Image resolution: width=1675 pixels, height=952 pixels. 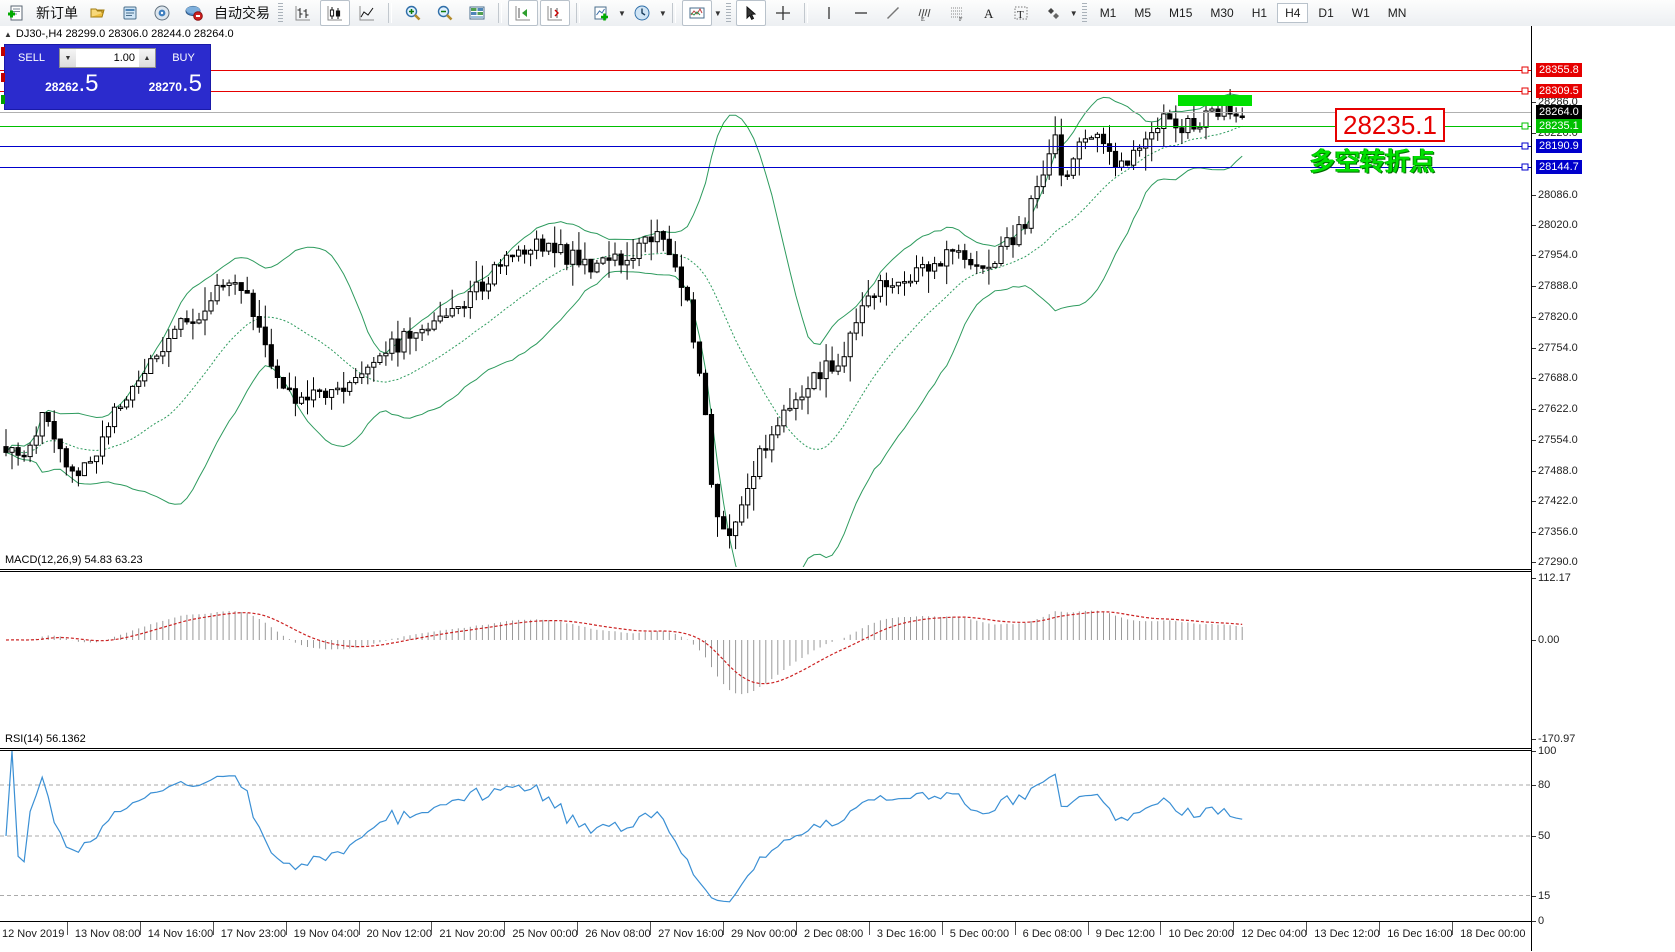 What do you see at coordinates (413, 13) in the screenshot?
I see `zoom-in-icon` at bounding box center [413, 13].